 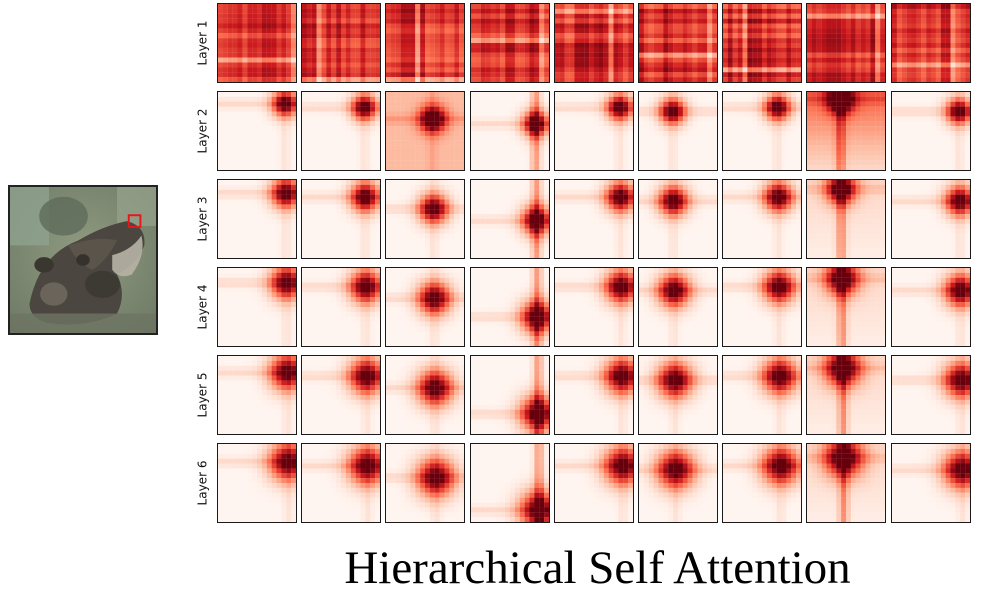 I want to click on attention-map-layer2-head3, so click(x=425, y=131).